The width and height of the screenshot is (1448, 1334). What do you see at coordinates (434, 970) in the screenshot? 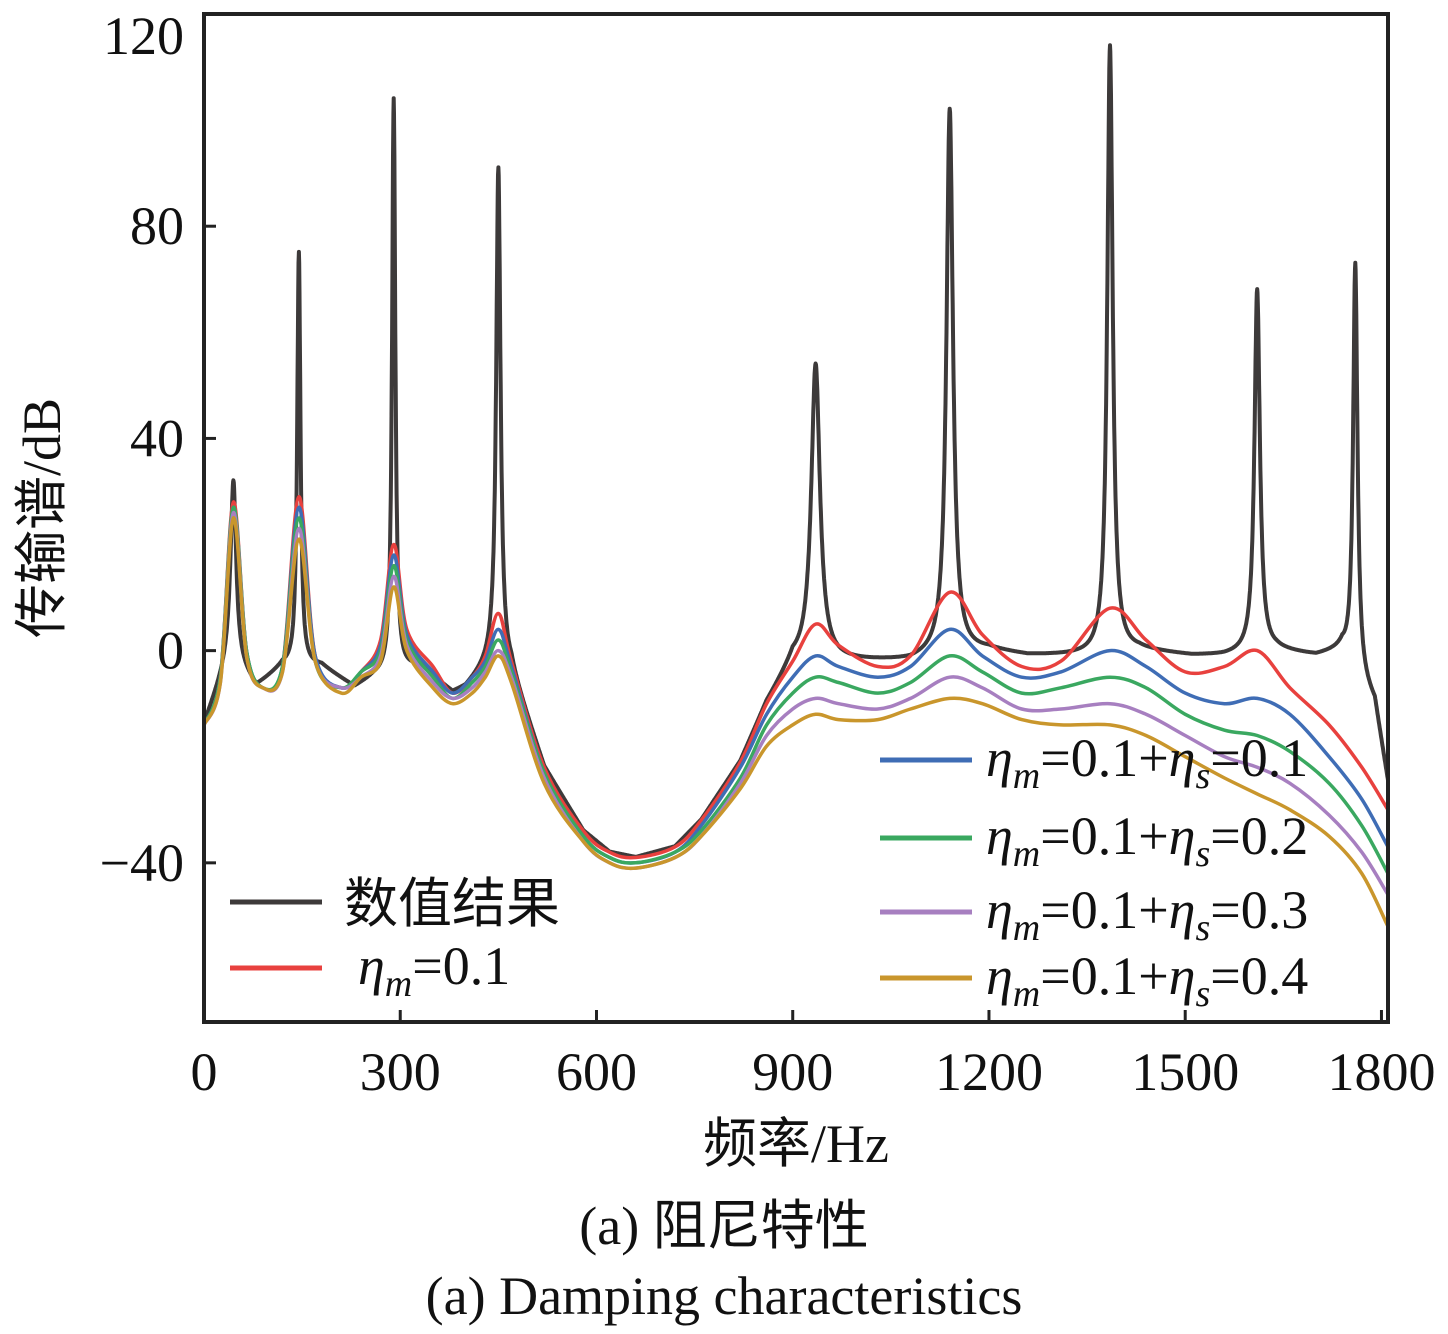
I see `legend-label-eta-m: ηm=0.1` at bounding box center [434, 970].